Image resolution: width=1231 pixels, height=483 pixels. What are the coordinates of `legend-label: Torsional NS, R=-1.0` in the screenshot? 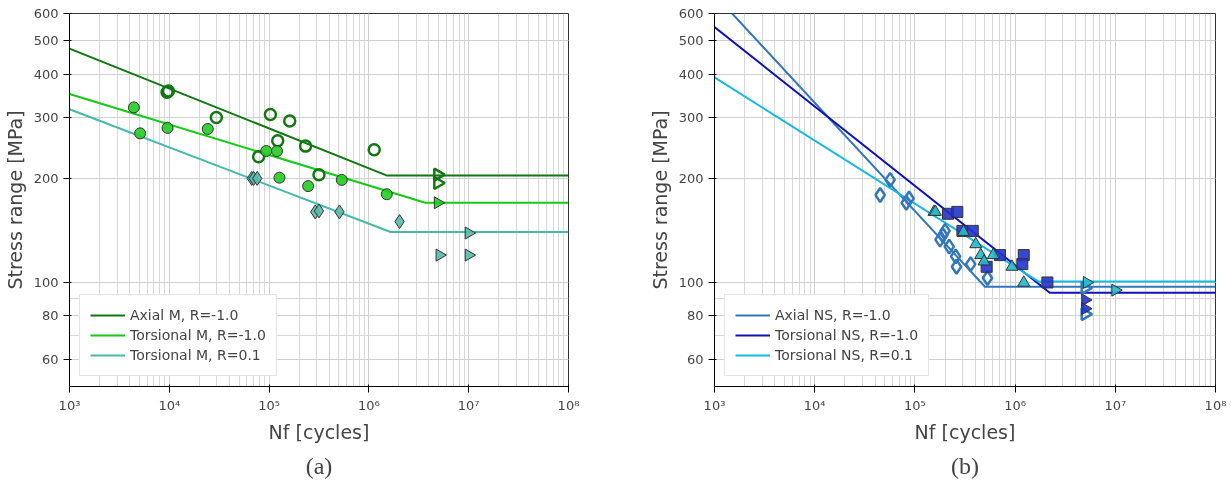 It's located at (847, 335).